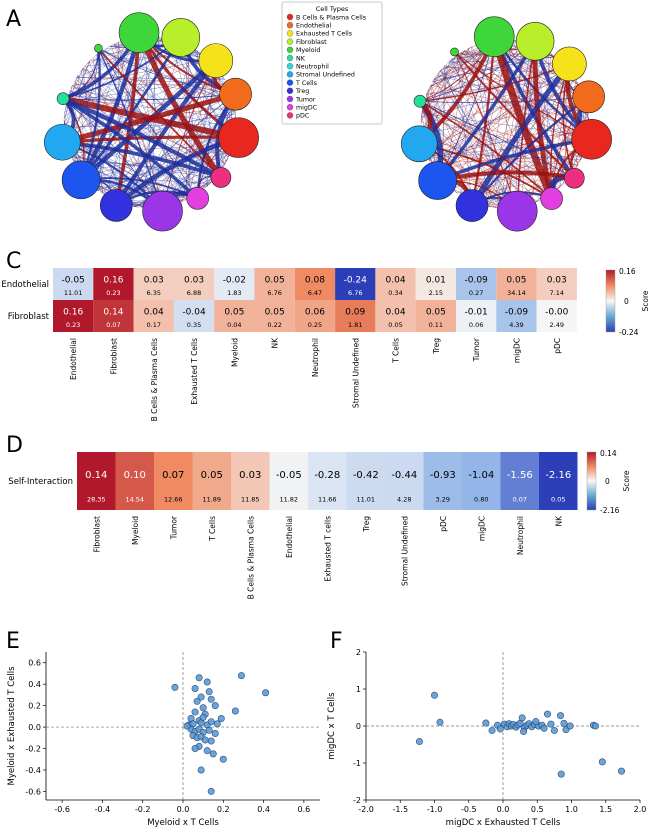 This screenshot has width=648, height=836. I want to click on heatmap-score-c: -0.01, so click(476, 312).